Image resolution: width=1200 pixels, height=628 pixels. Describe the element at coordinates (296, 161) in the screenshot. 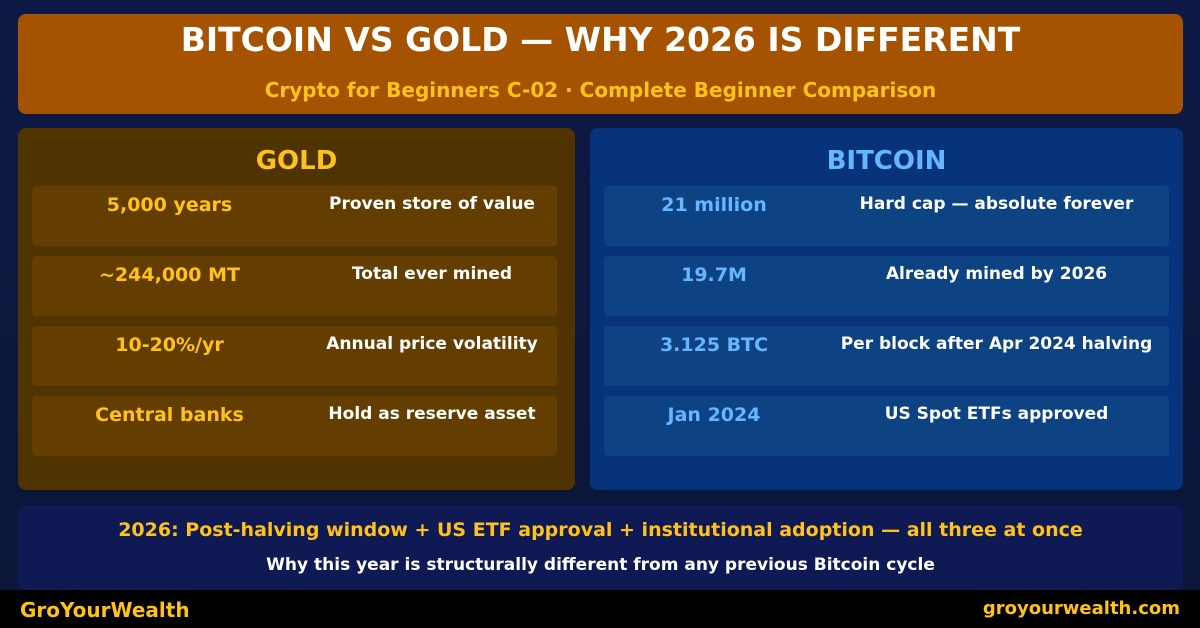

I see `panel-title: GOLD` at that location.